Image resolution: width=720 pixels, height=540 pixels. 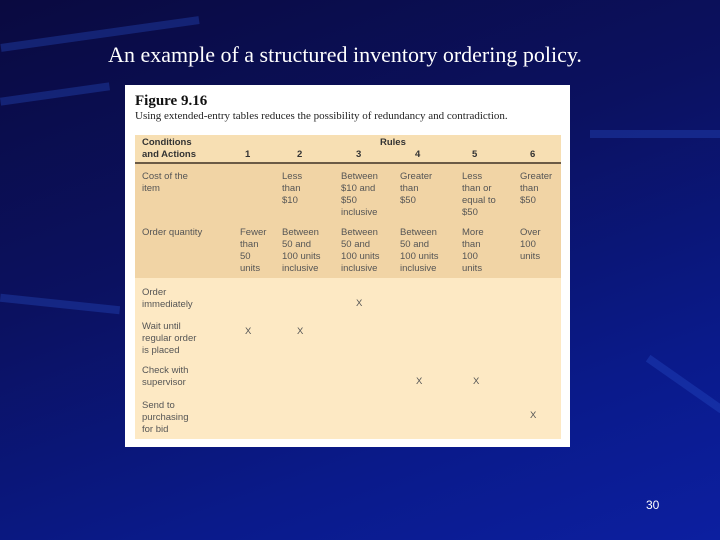 I want to click on condition-cell: Fewer than 50 units, so click(x=253, y=250).